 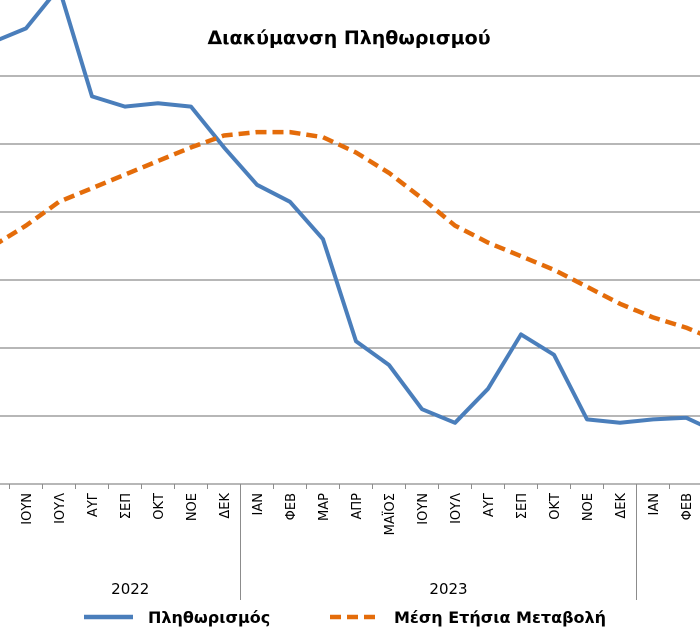 I want to click on legend: Πληθωρισμός Μέση Ετήσια Μεταβολή, so click(x=345, y=617).